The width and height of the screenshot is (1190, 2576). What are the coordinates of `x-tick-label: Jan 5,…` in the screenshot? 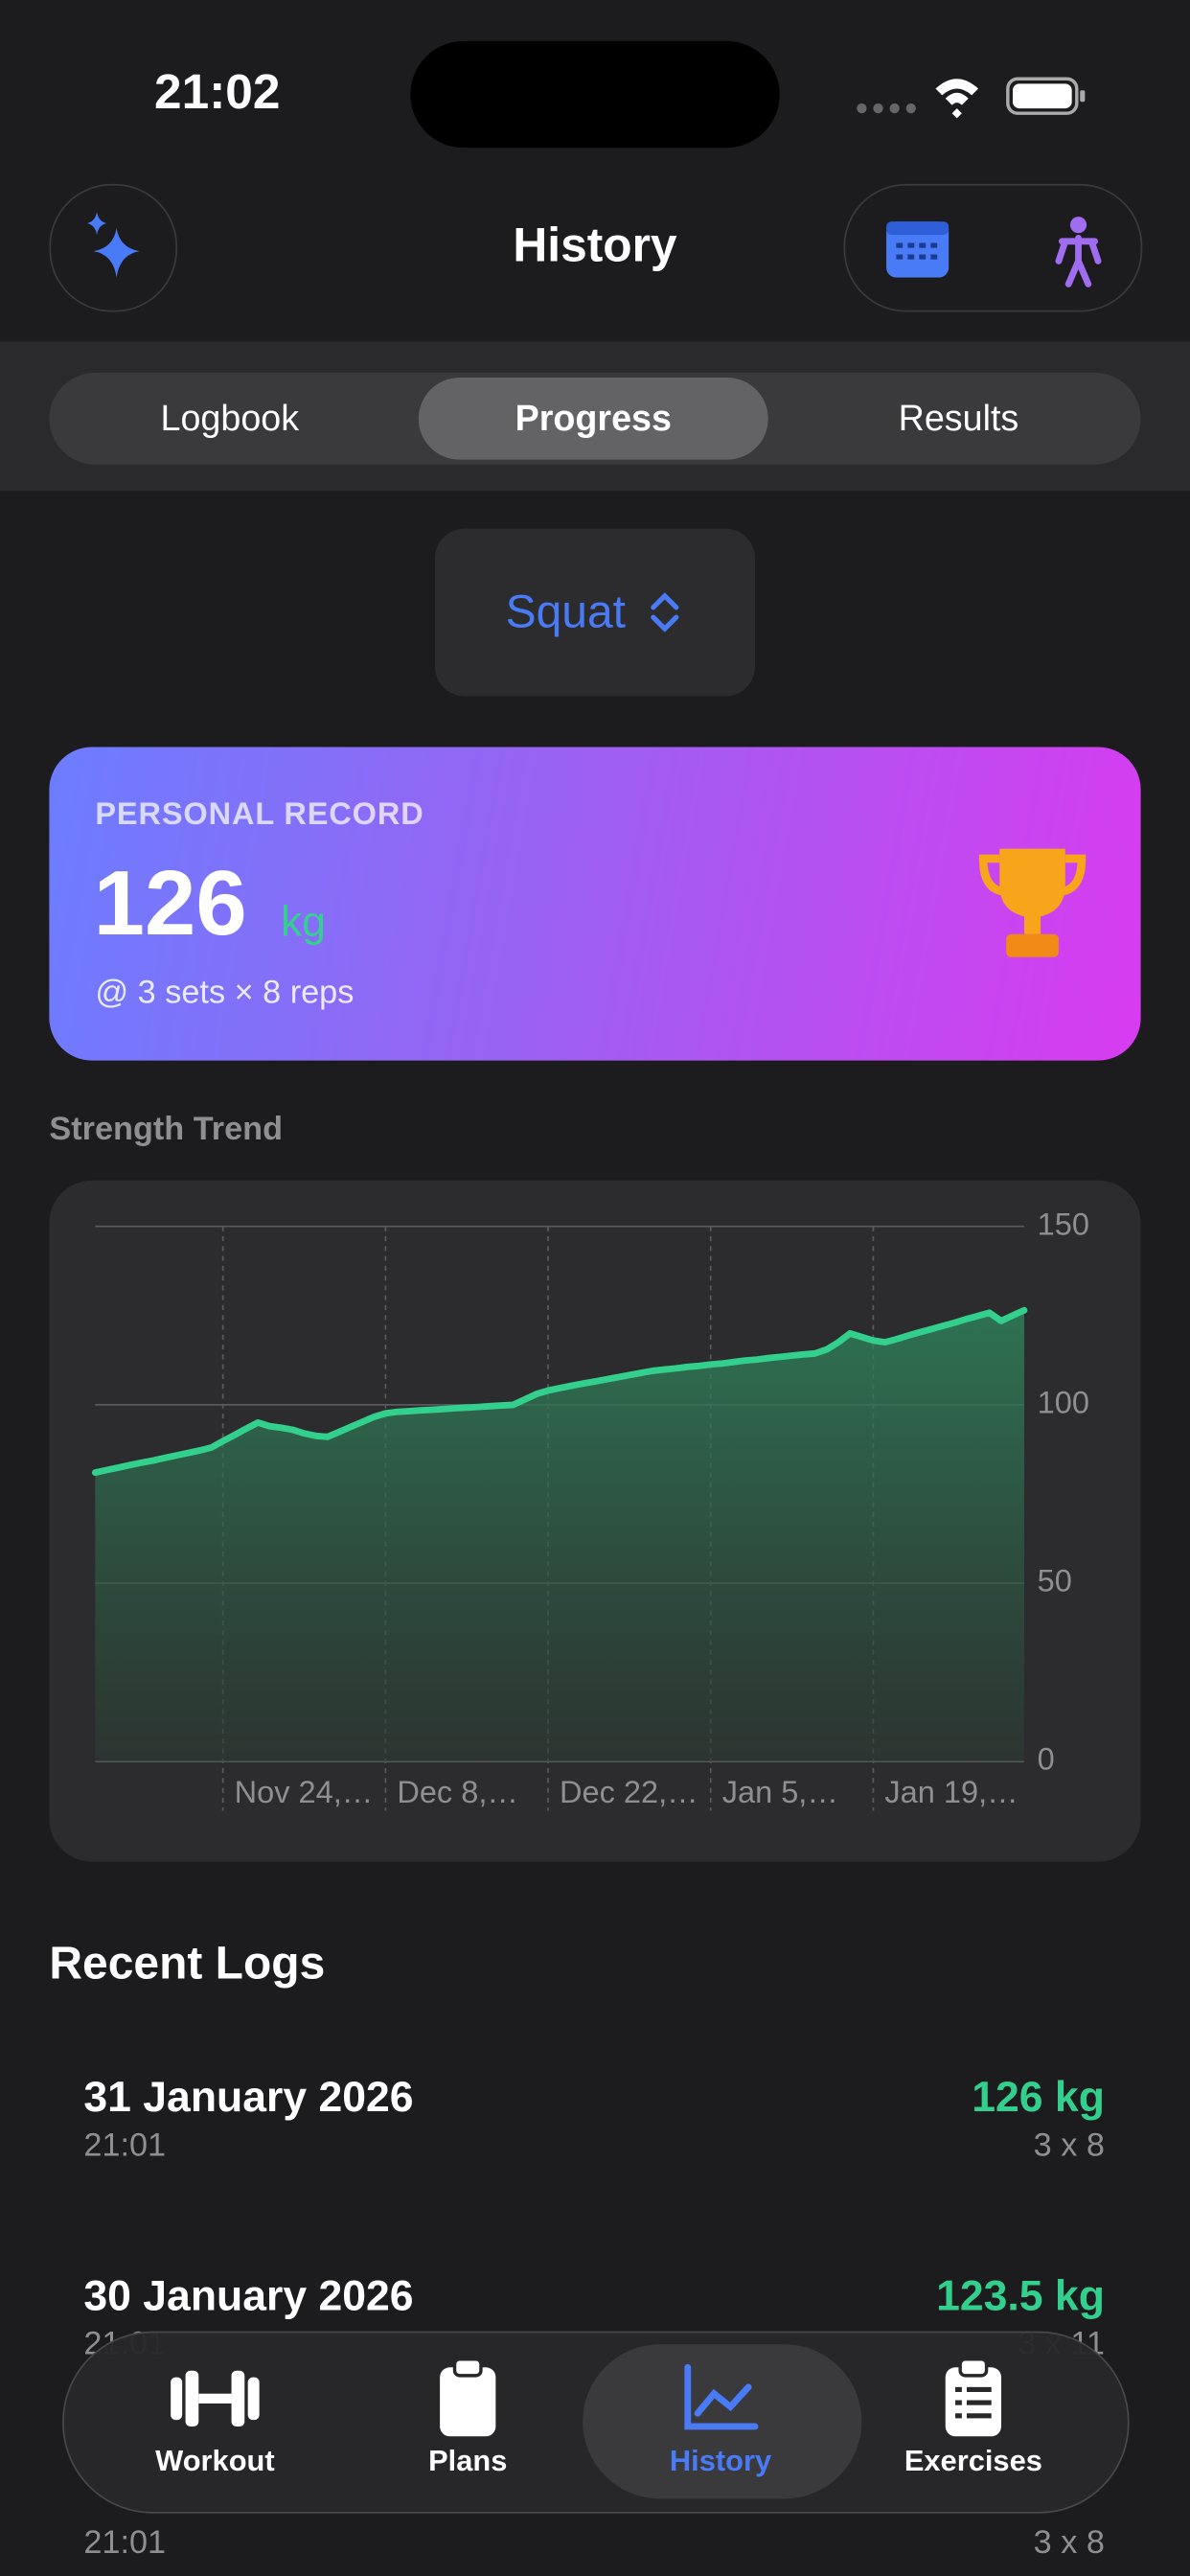 It's located at (780, 1792).